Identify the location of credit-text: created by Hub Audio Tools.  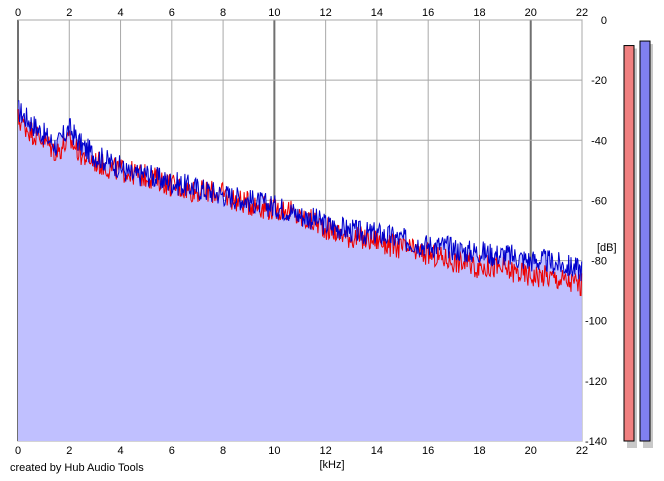
(77, 468).